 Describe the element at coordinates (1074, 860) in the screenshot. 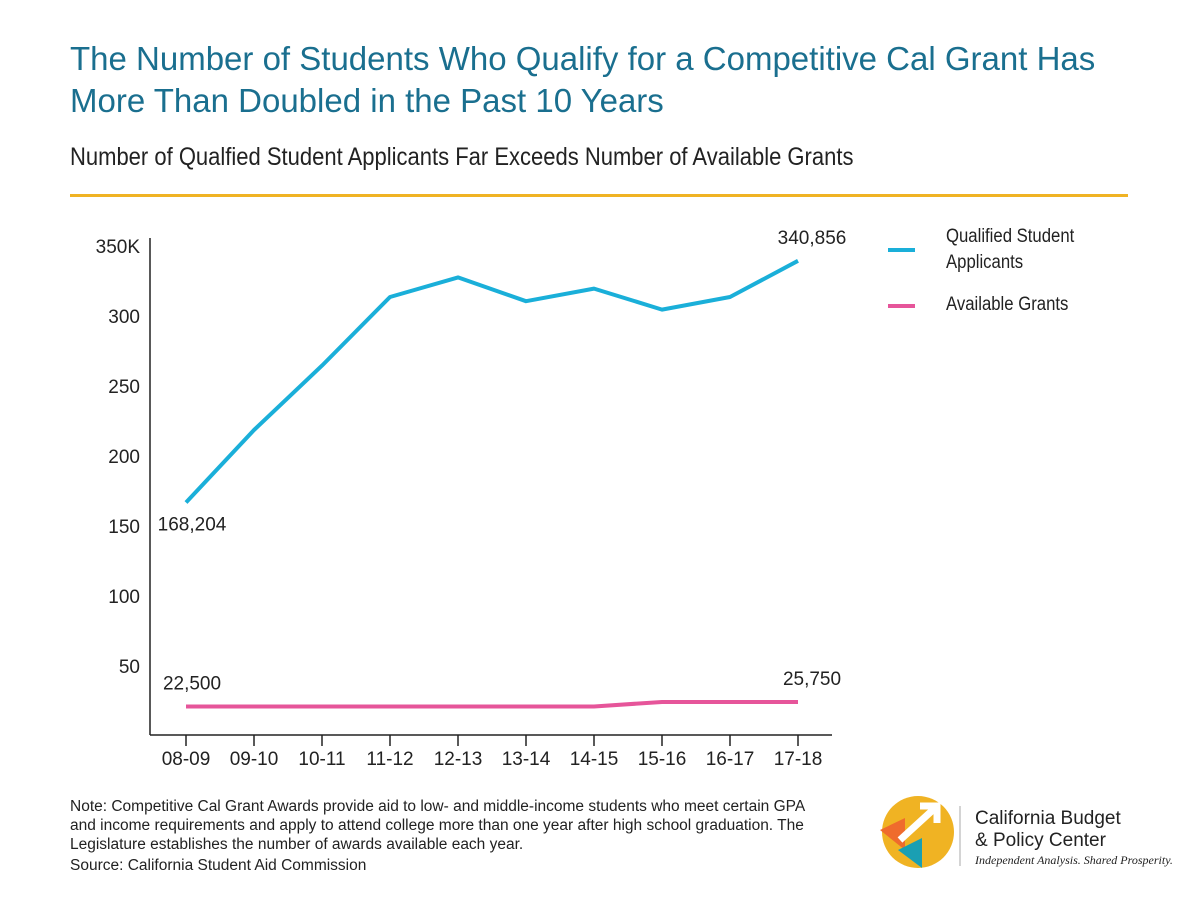

I see `logo-tagline: Independent Analysis. Shared Prosperity.` at that location.